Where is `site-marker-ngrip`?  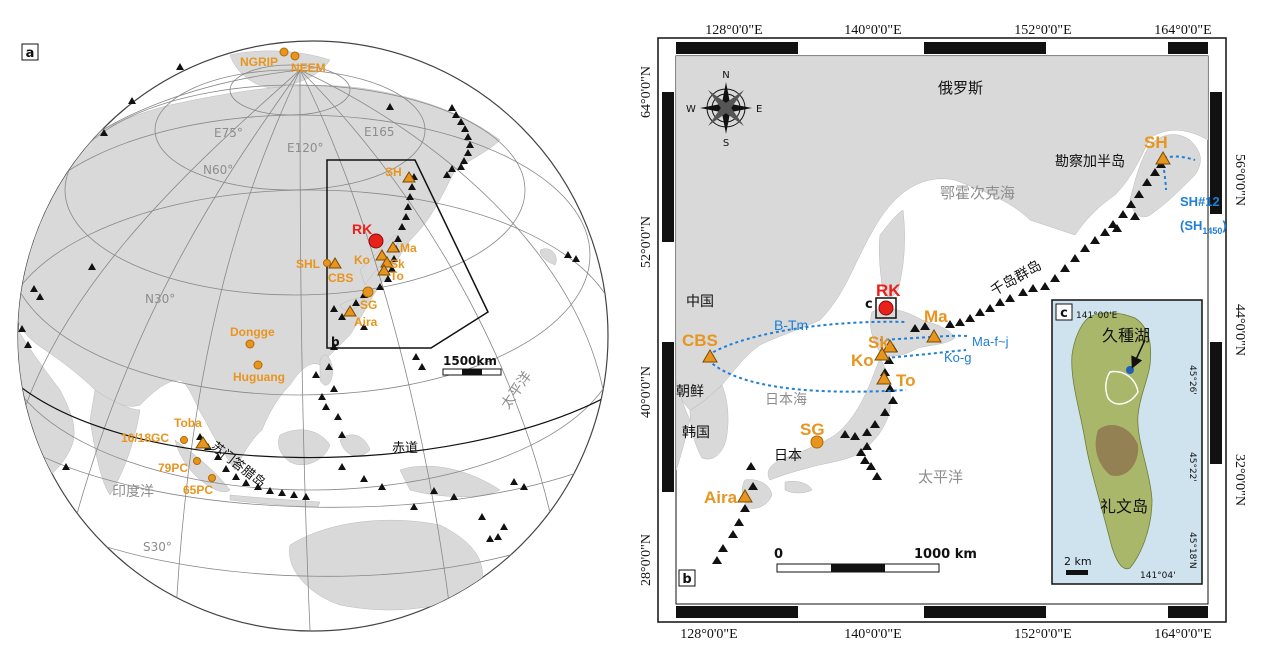 site-marker-ngrip is located at coordinates (284, 52).